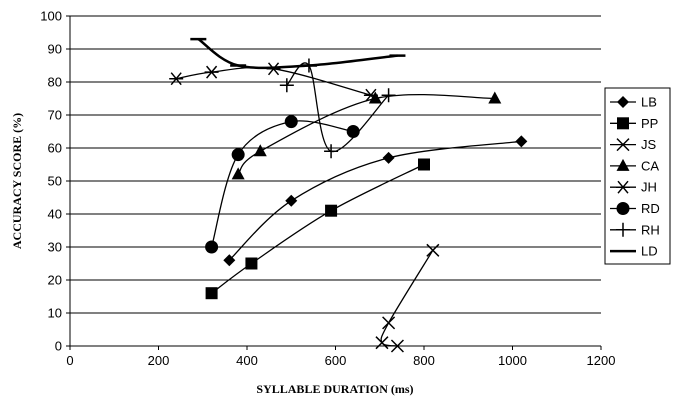 This screenshot has width=679, height=402. I want to click on legend-item-jh: JH, so click(633, 187).